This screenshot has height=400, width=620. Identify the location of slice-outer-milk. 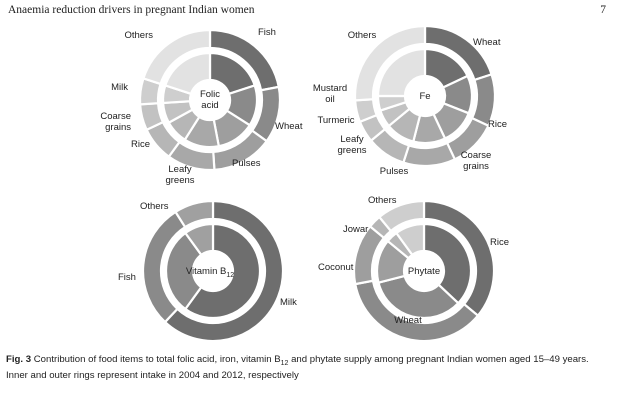
(224, 271).